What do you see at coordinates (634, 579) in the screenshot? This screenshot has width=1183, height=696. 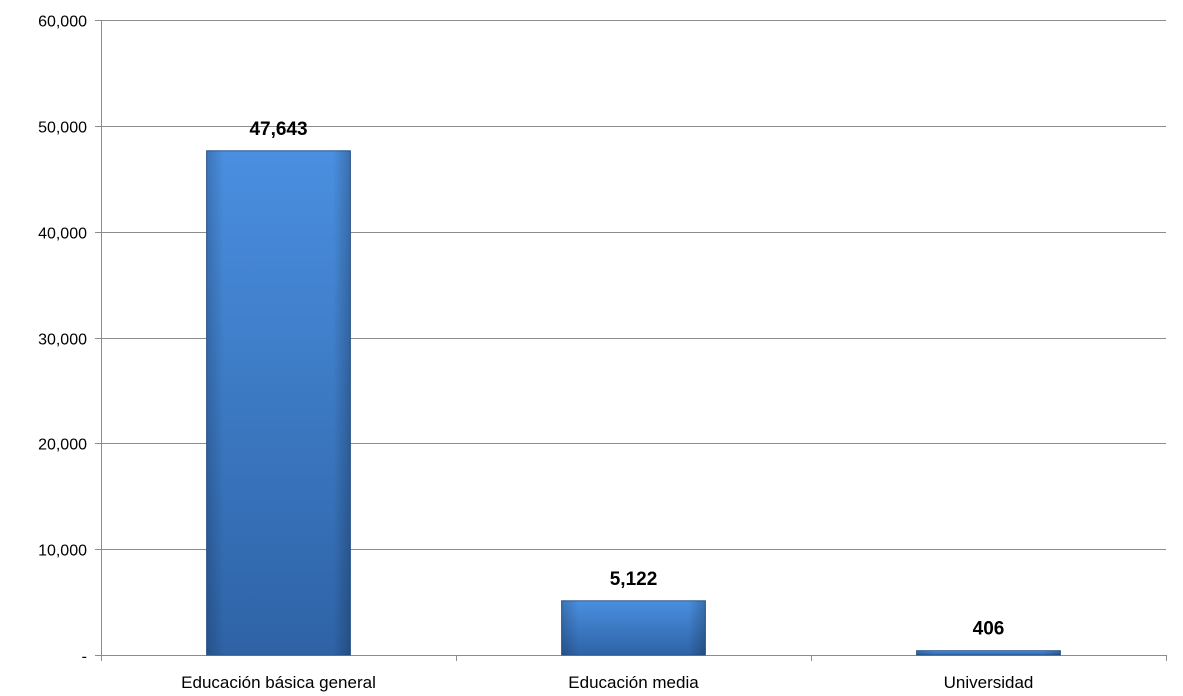 I see `data-label: 5,122` at bounding box center [634, 579].